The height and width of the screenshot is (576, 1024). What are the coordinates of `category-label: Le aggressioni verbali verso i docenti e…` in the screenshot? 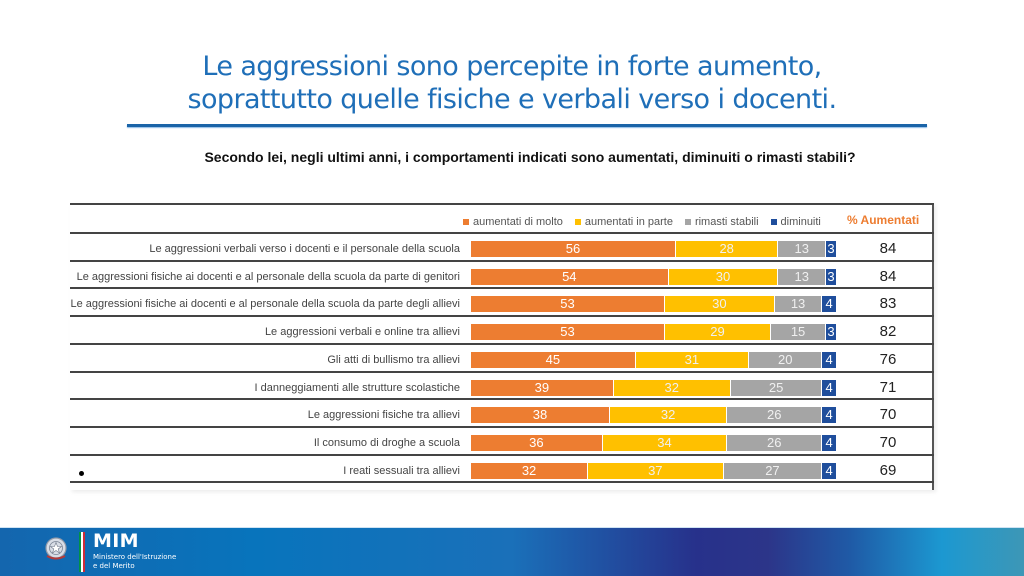 It's located at (304, 249).